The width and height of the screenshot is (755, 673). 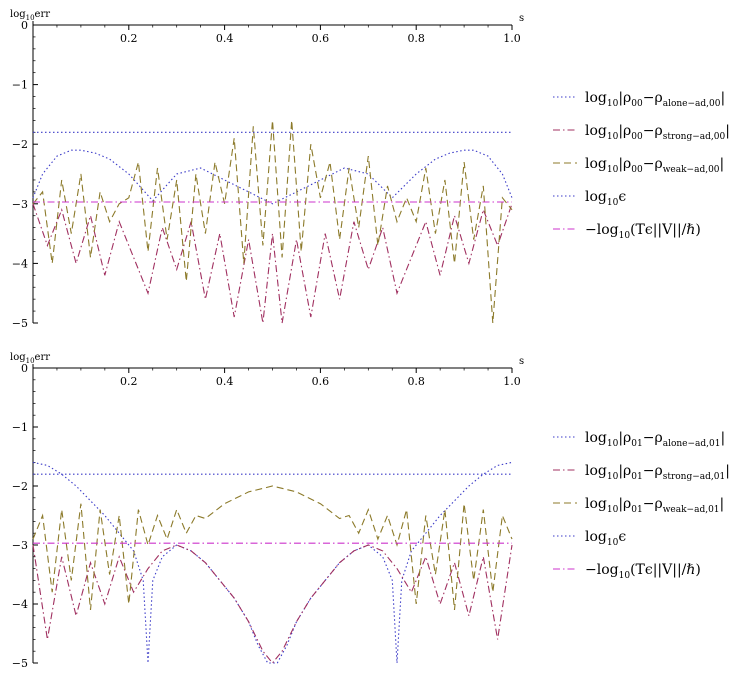 I want to click on legend-label: log10|ρ01−ρstrong−ad,01|, so click(x=657, y=472).